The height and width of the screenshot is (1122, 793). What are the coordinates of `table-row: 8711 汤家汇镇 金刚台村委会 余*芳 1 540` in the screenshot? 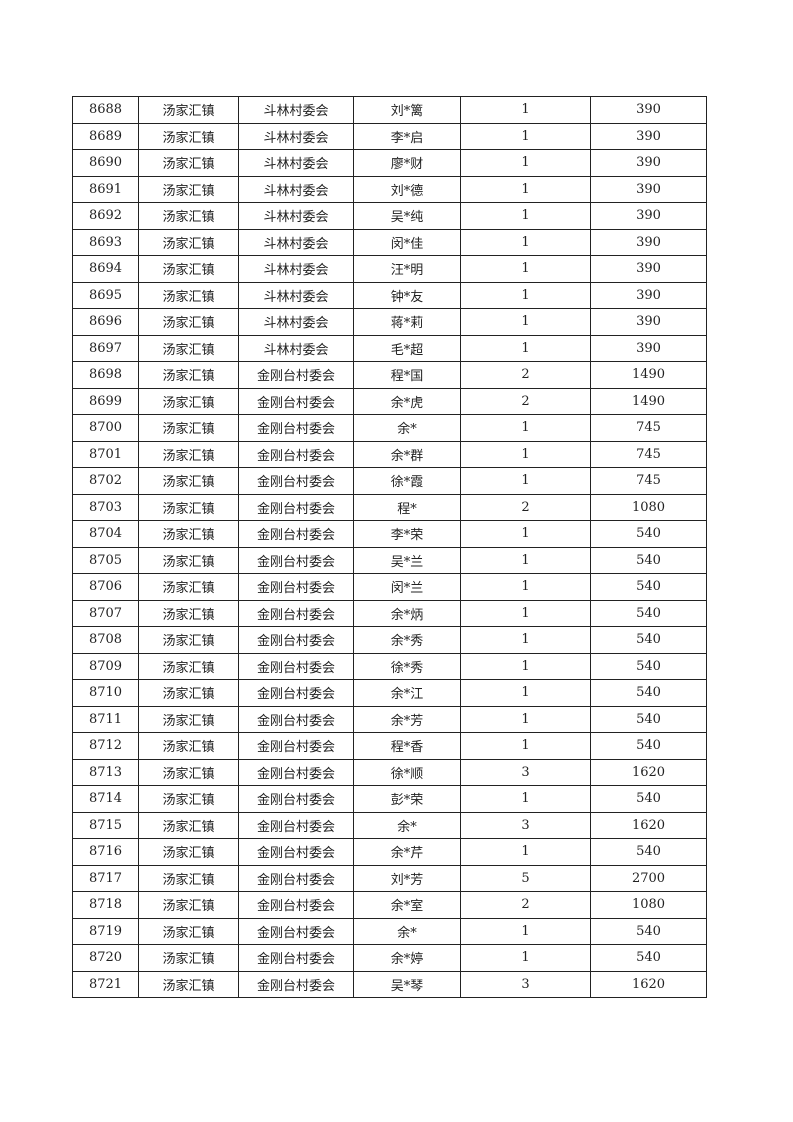 It's located at (389, 719).